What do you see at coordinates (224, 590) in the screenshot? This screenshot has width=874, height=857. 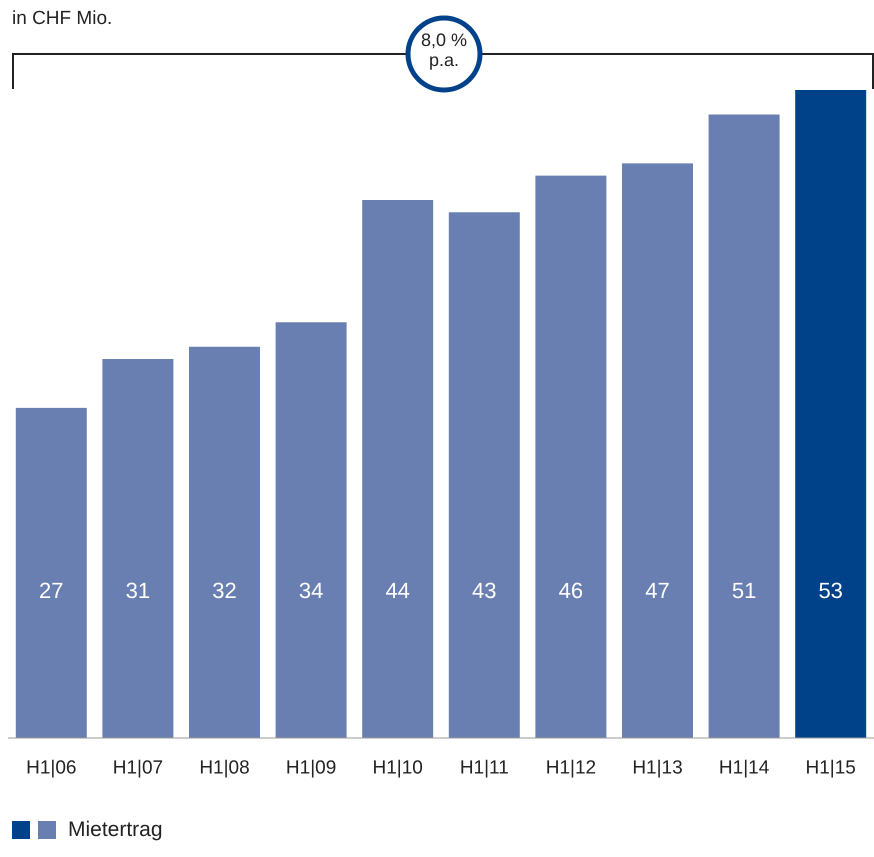 I see `data-label: 32` at bounding box center [224, 590].